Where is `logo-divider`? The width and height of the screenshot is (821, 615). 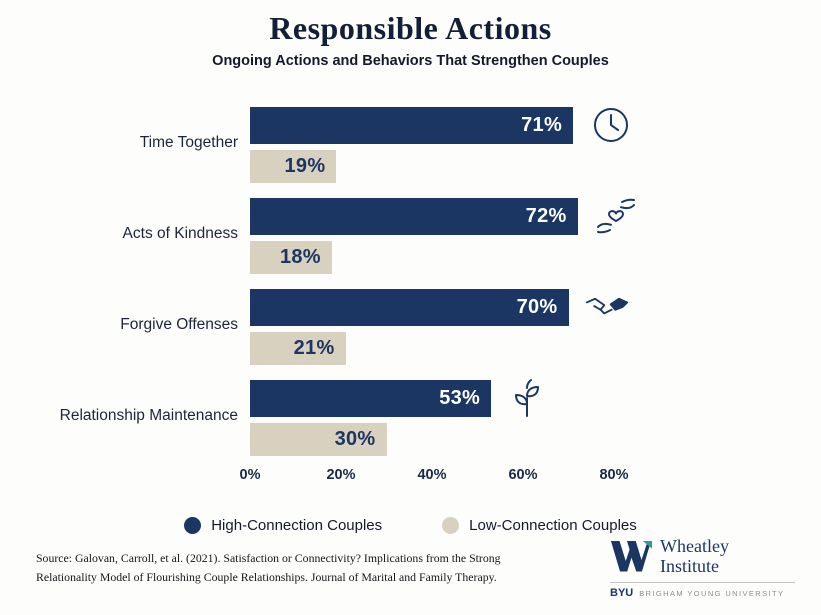
logo-divider is located at coordinates (702, 582).